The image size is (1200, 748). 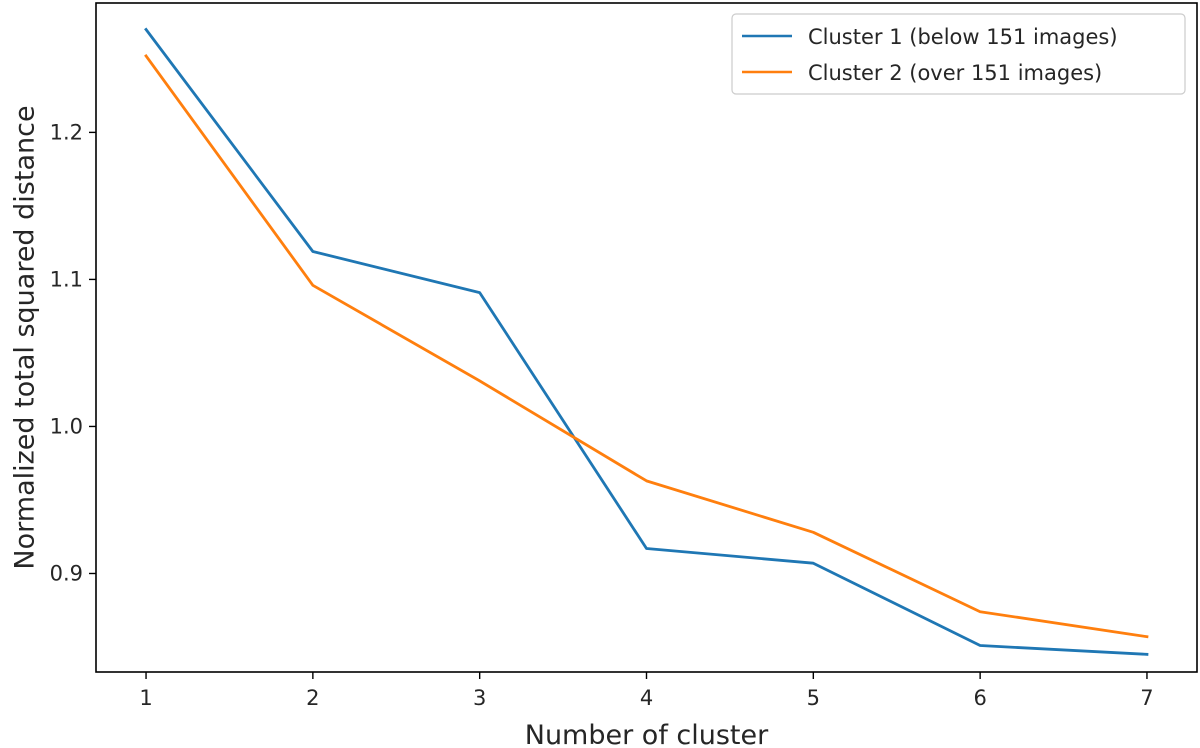 I want to click on x-tick-label: 5, so click(x=813, y=698).